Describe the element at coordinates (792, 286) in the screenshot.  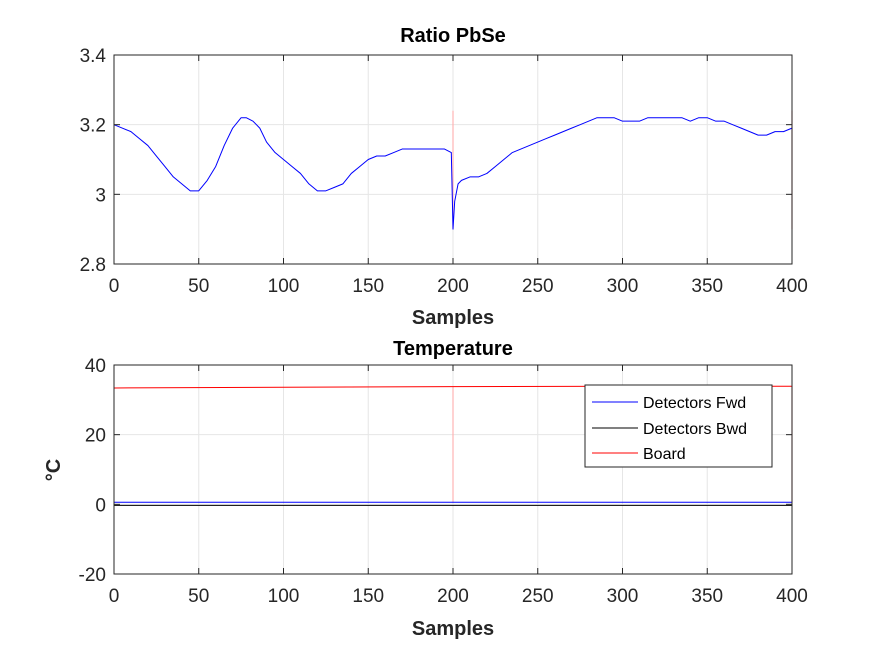
I see `ratio-xtick-label-8: 400` at that location.